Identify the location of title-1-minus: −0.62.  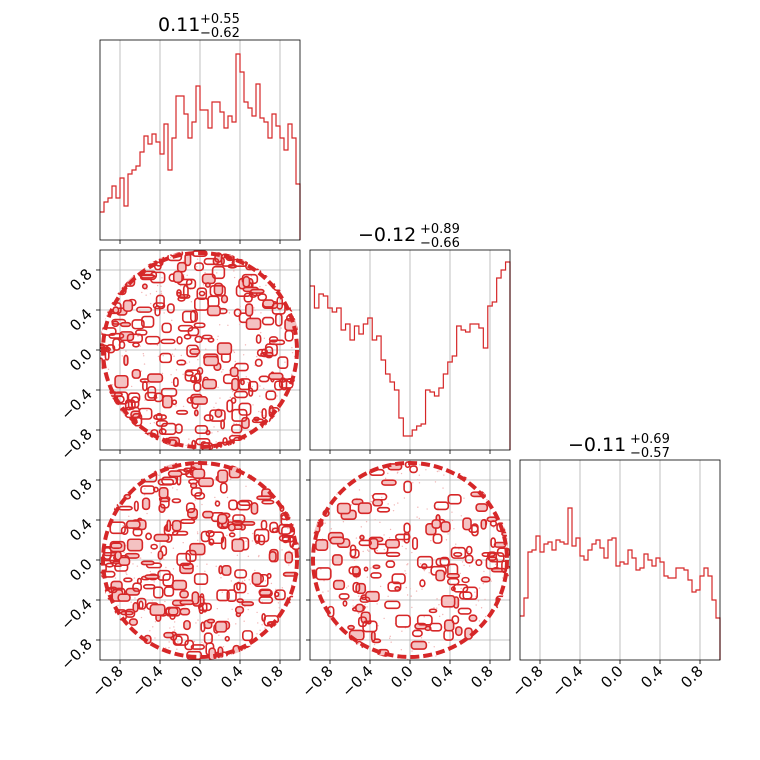
(220, 33).